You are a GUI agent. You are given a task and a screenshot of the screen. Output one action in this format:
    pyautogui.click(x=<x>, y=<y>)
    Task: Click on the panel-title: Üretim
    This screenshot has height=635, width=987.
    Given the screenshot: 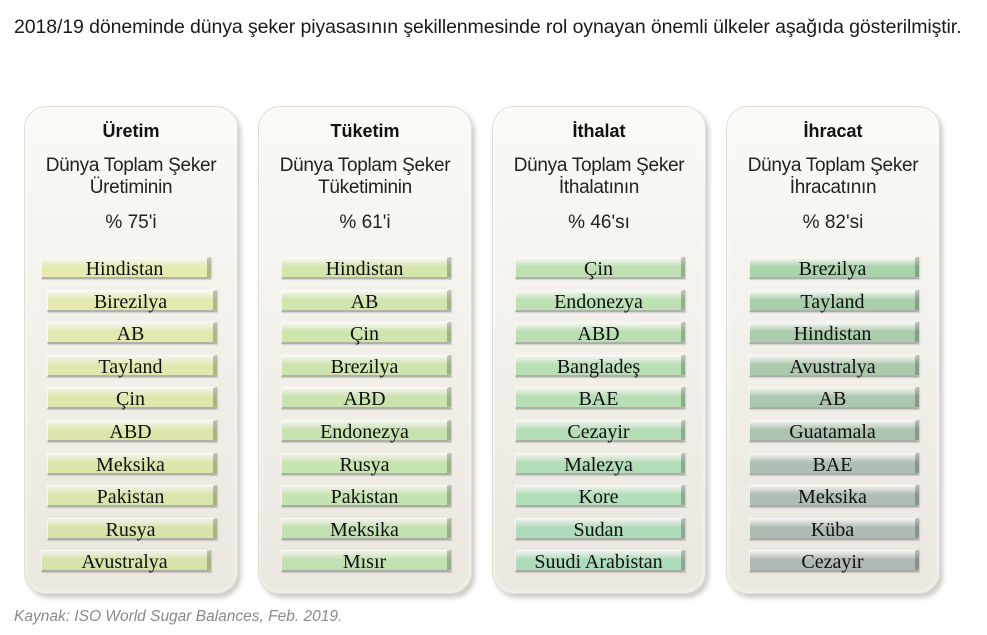 What is the action you would take?
    pyautogui.click(x=131, y=131)
    